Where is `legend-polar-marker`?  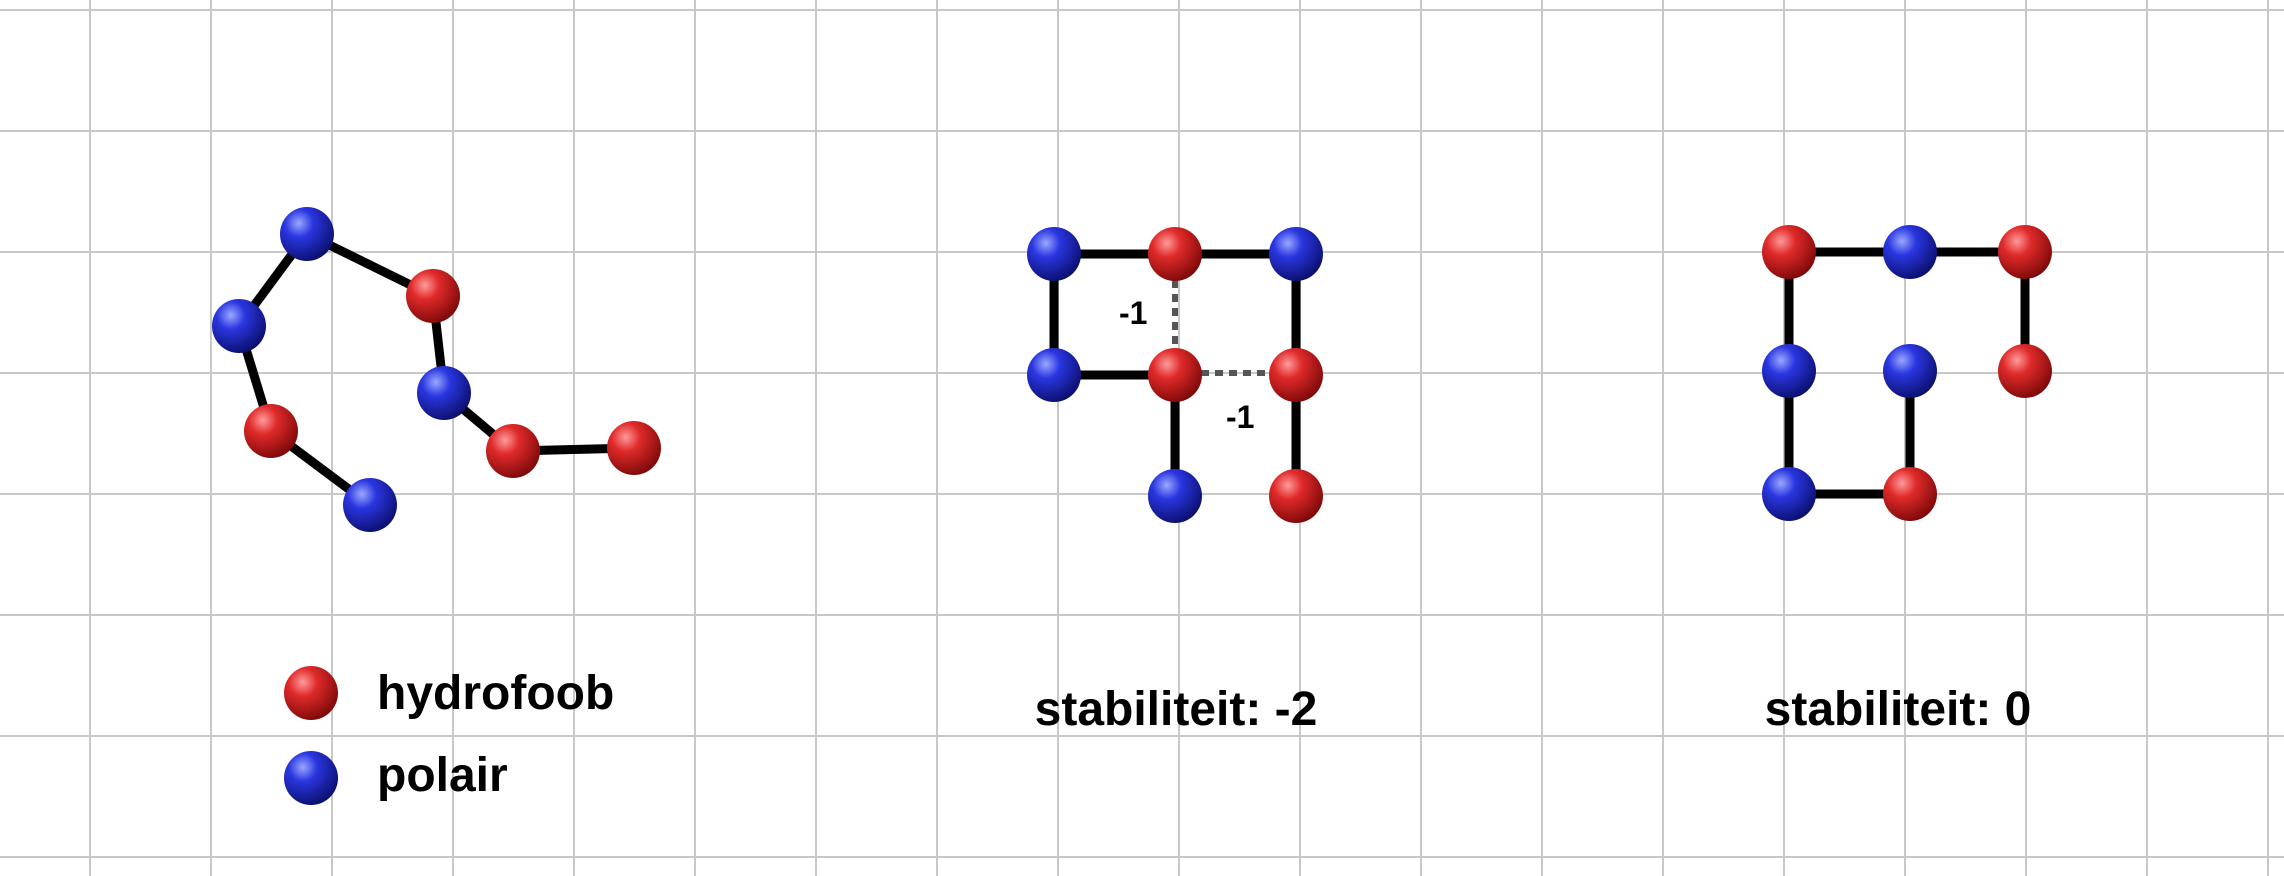 legend-polar-marker is located at coordinates (311, 778).